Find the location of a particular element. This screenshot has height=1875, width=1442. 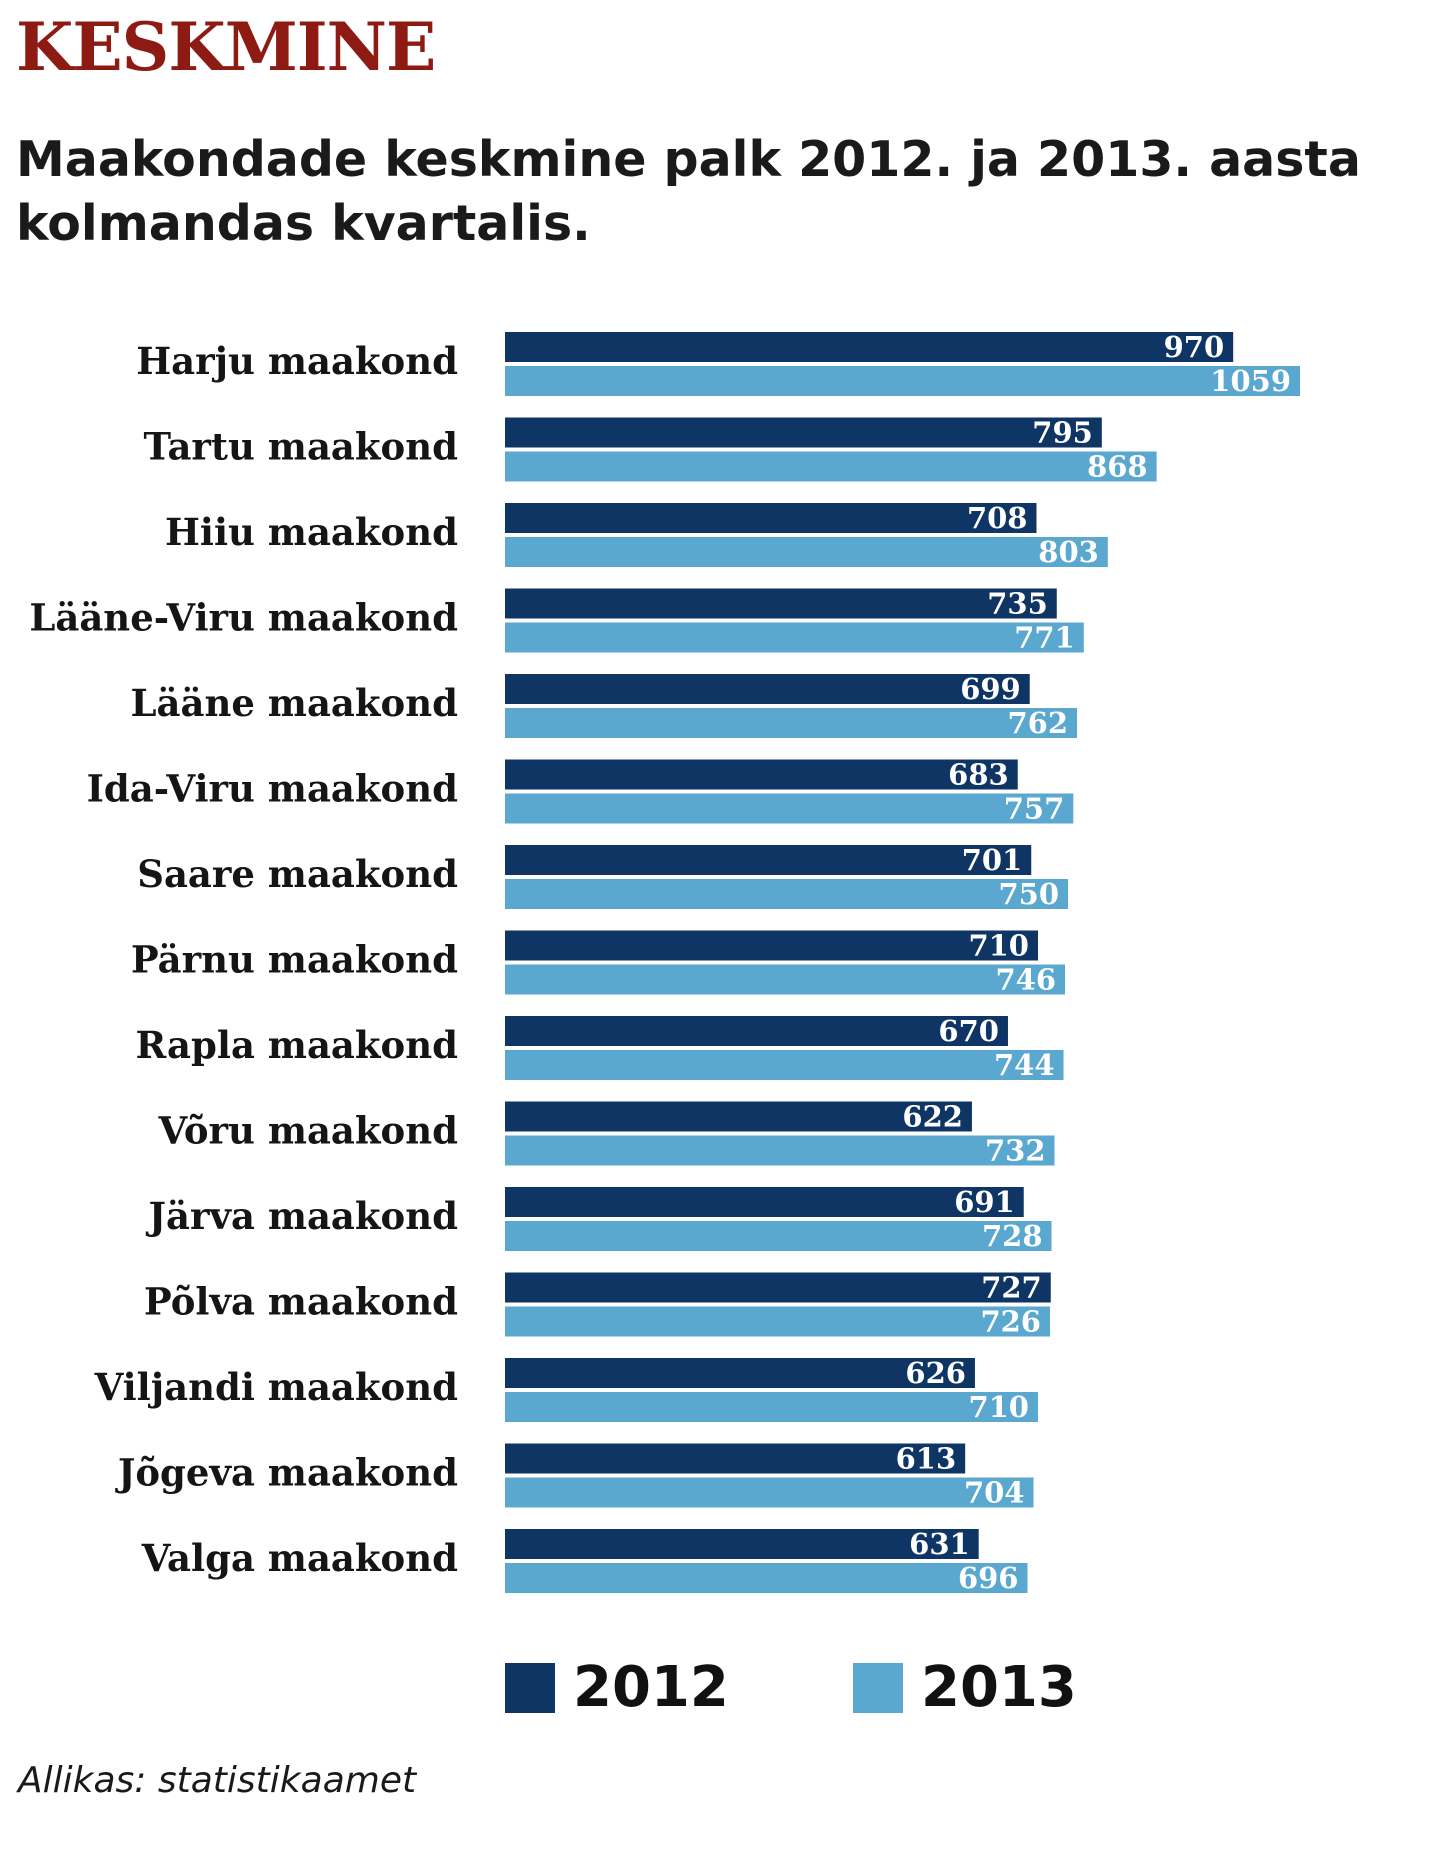

bar-group: Võru maakond 622 732 is located at coordinates (606, 1134).